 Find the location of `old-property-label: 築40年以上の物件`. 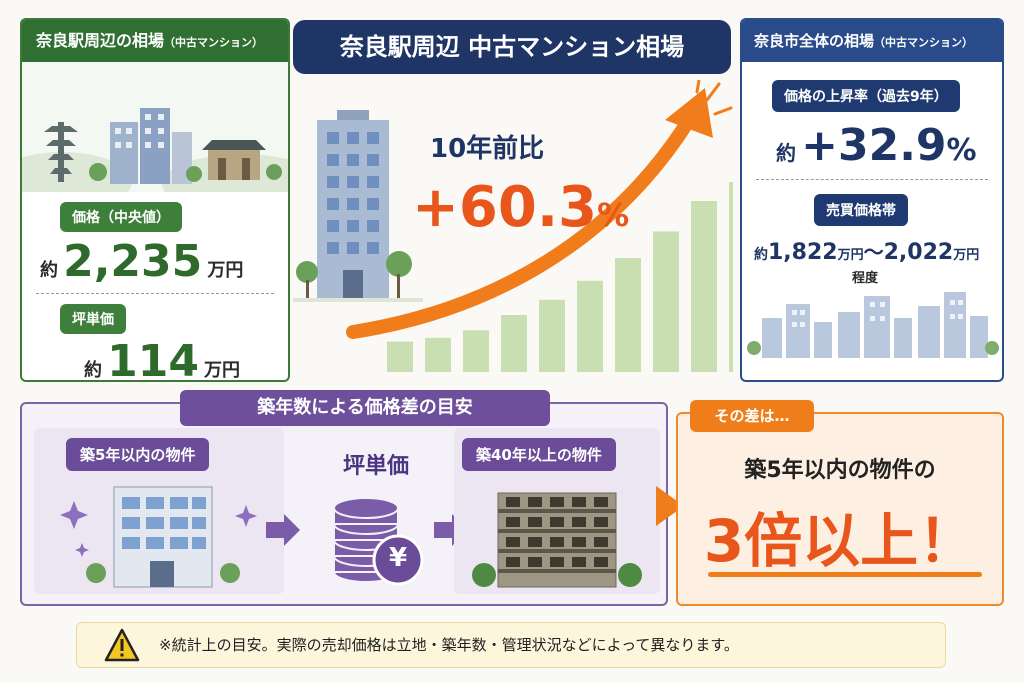

old-property-label: 築40年以上の物件 is located at coordinates (539, 454).